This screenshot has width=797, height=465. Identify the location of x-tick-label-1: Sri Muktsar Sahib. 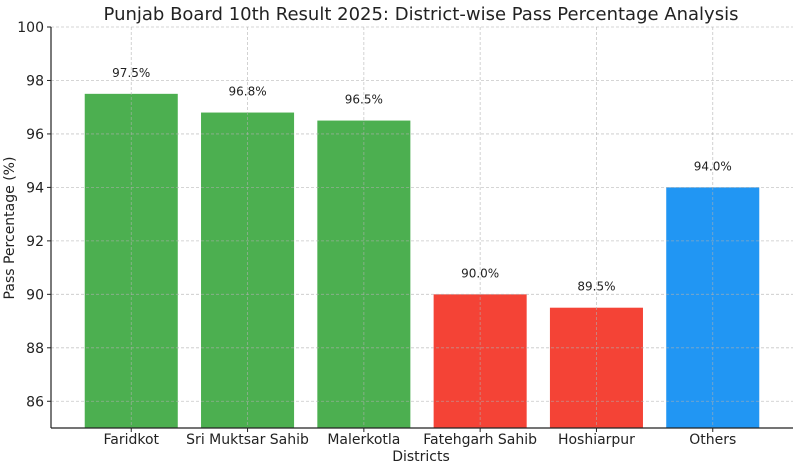
(247, 440).